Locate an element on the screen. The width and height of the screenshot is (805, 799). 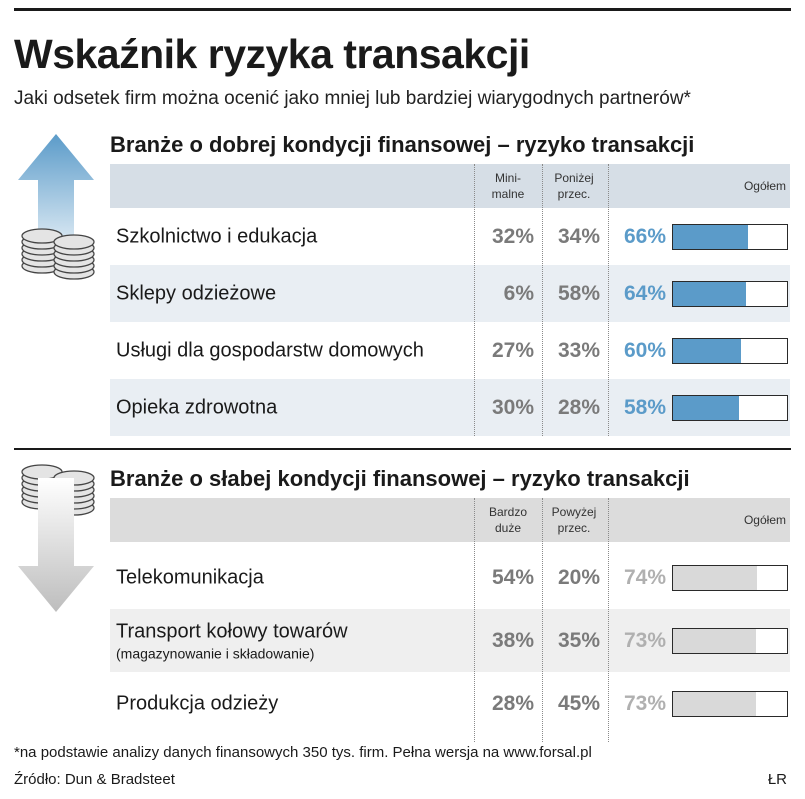
value-v2: 34% is located at coordinates (578, 236).